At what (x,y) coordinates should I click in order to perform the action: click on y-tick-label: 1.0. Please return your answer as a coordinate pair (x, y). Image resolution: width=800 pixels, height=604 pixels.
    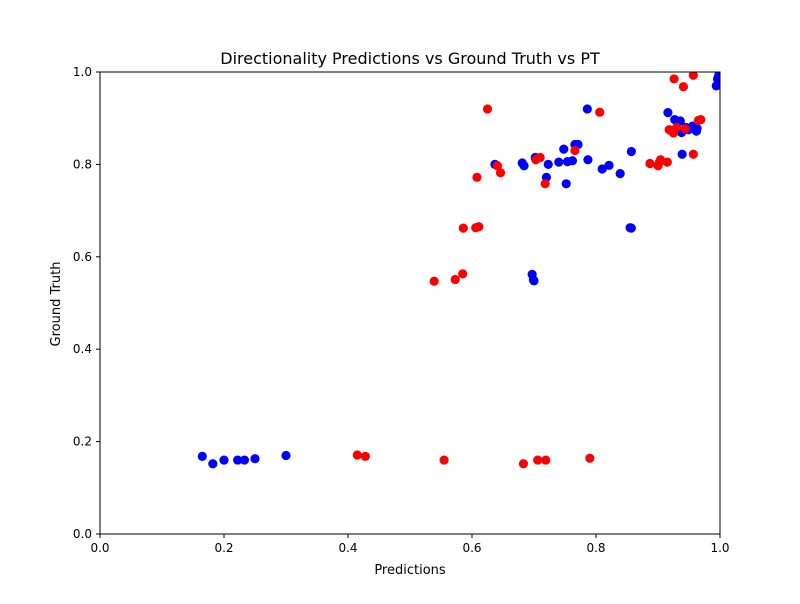
    Looking at the image, I should click on (82, 72).